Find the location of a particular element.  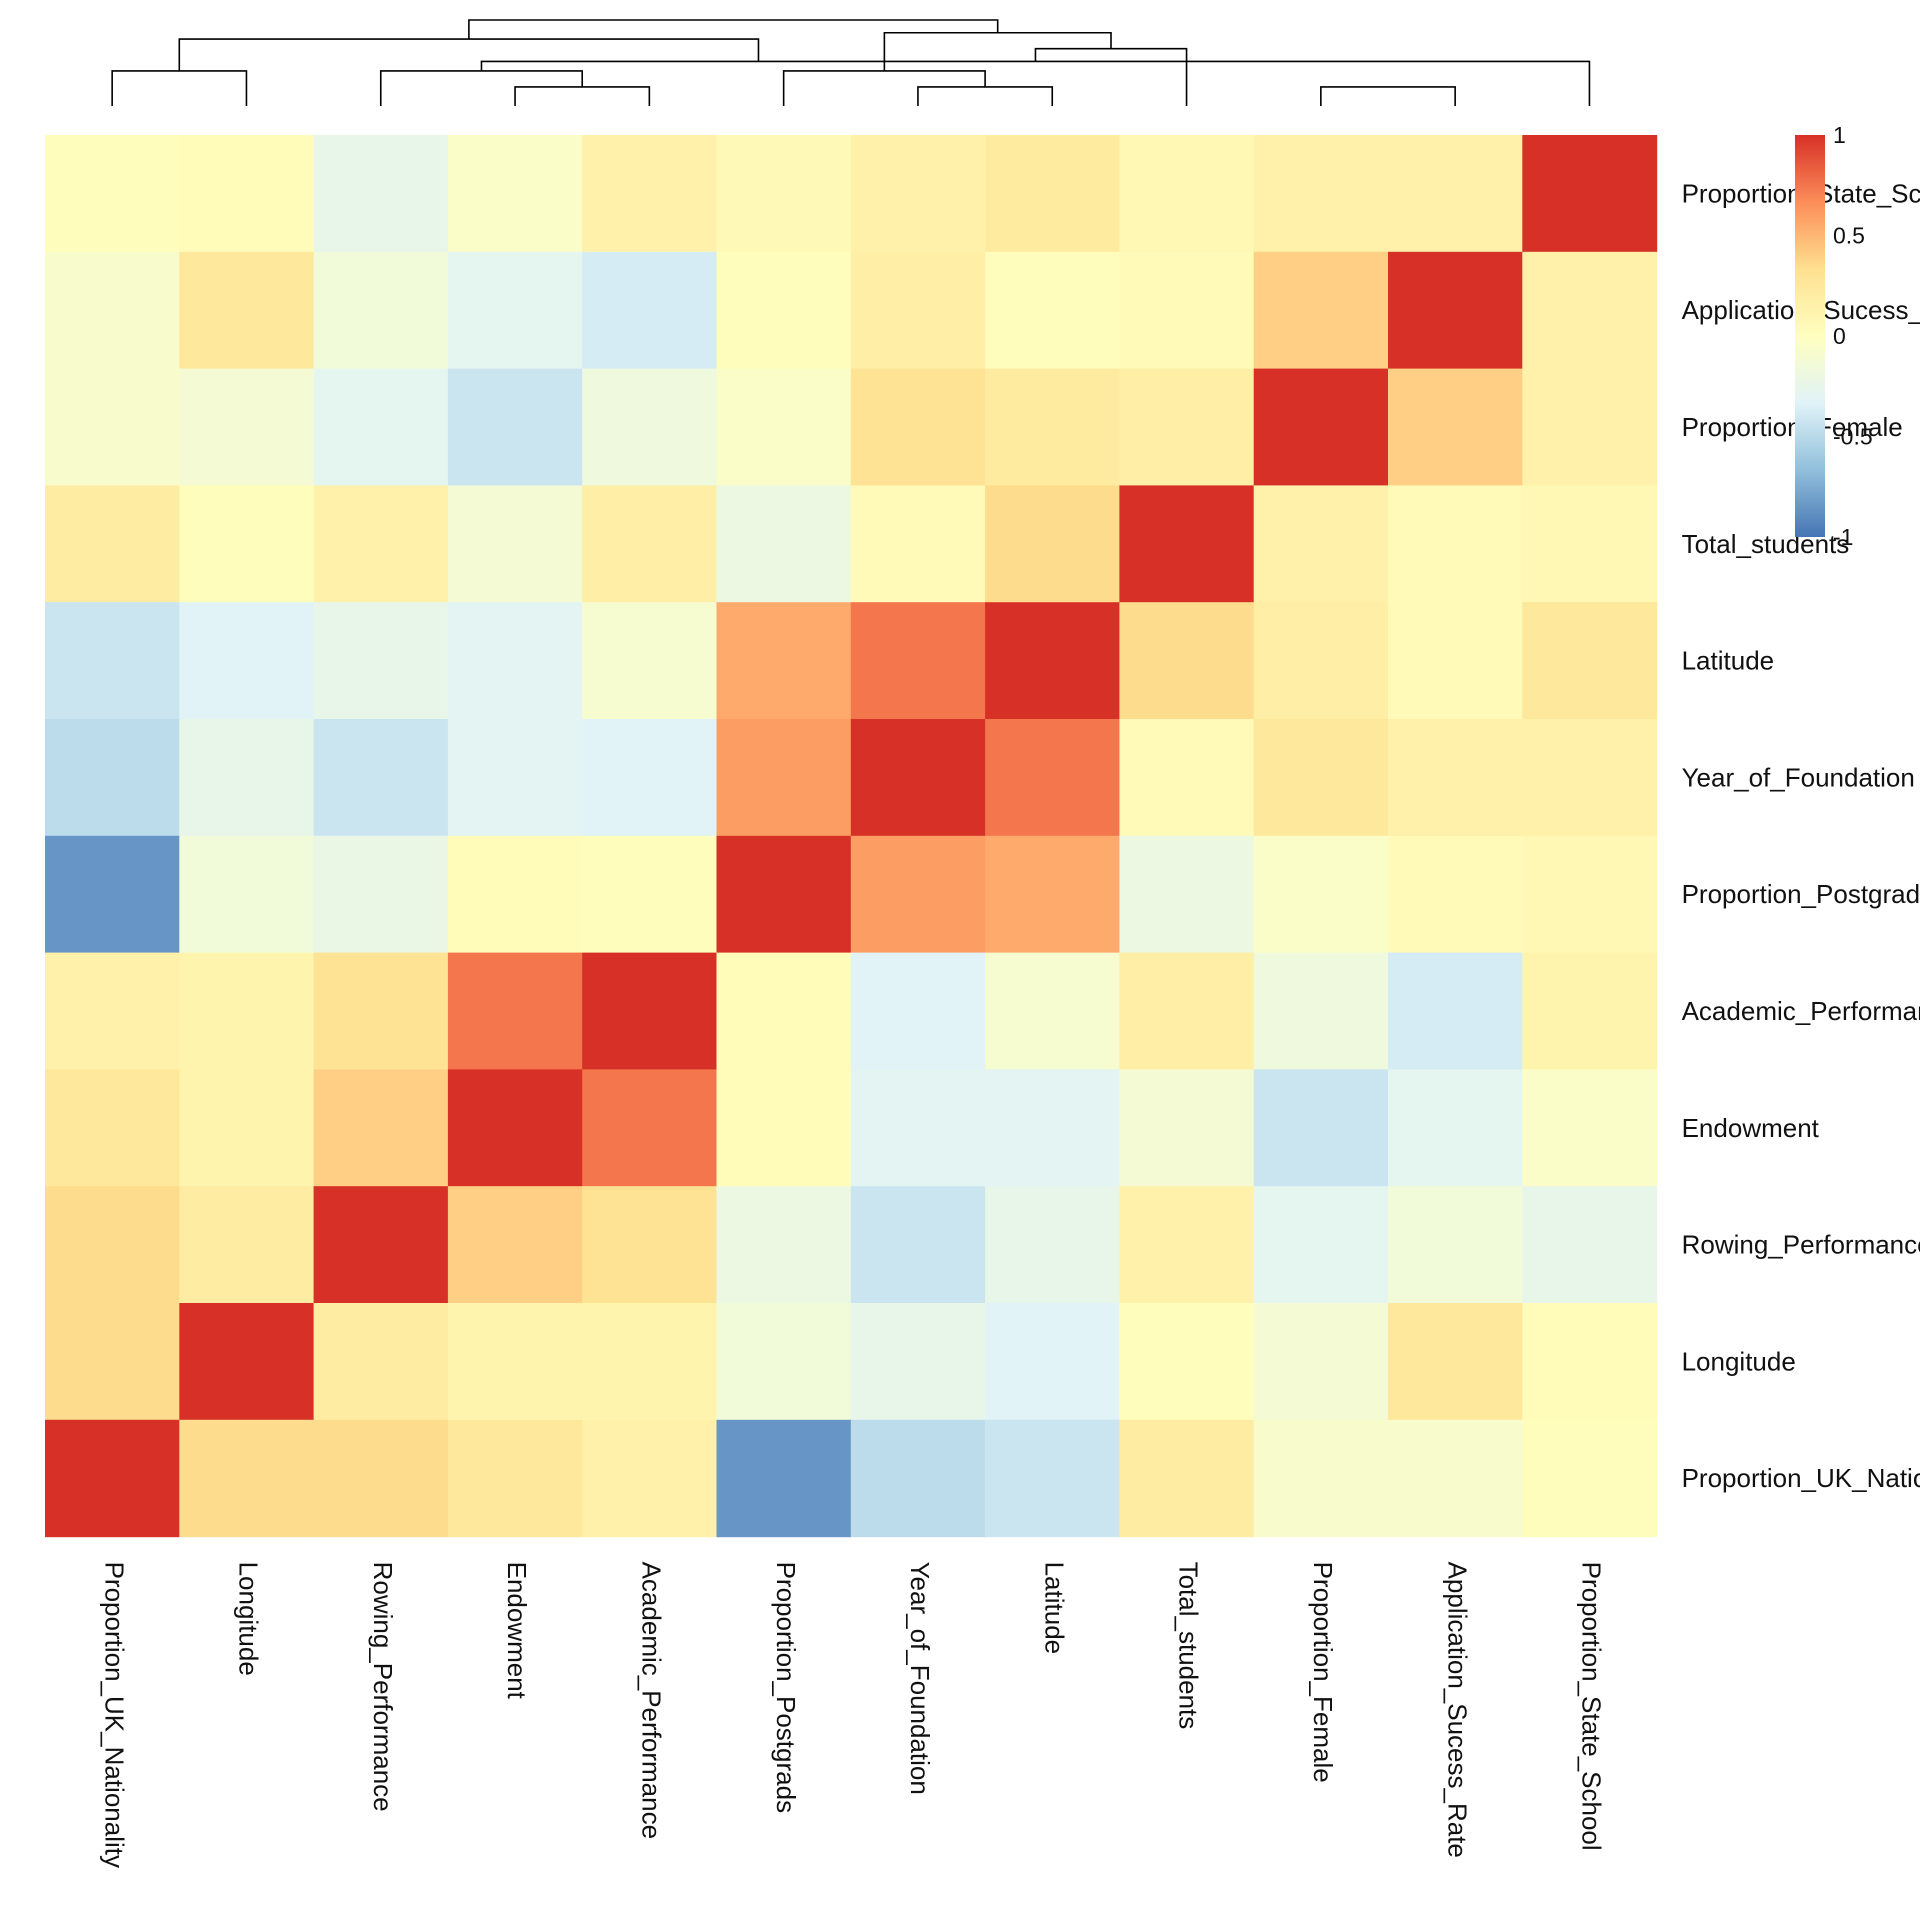

column-label-proportion-uk-nationality: Proportion_UK_Nationality is located at coordinates (114, 1715).